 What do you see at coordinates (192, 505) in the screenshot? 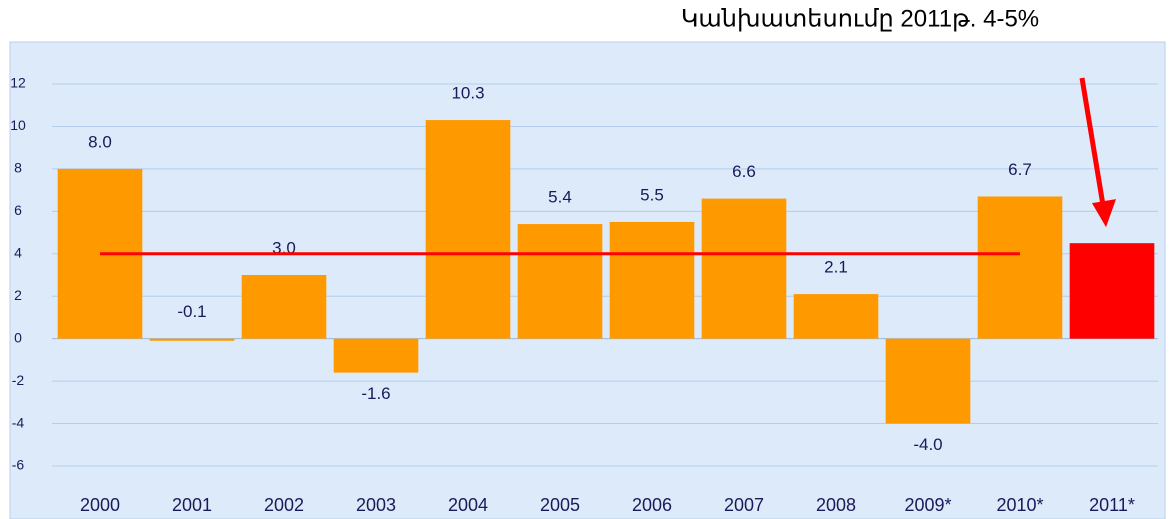
I see `x-tick-label: 2001` at bounding box center [192, 505].